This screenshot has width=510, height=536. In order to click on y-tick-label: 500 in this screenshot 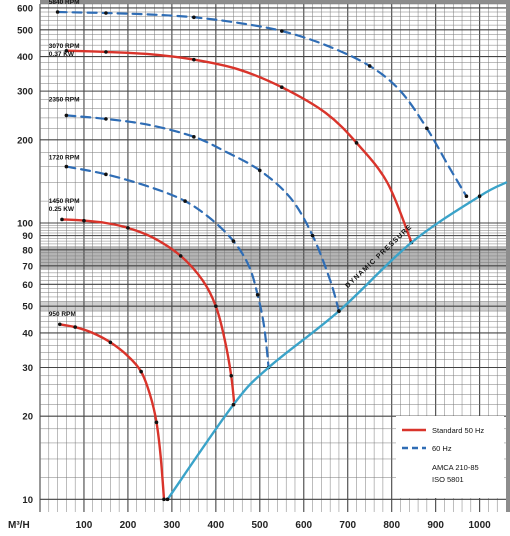, I will do `click(25, 30)`.